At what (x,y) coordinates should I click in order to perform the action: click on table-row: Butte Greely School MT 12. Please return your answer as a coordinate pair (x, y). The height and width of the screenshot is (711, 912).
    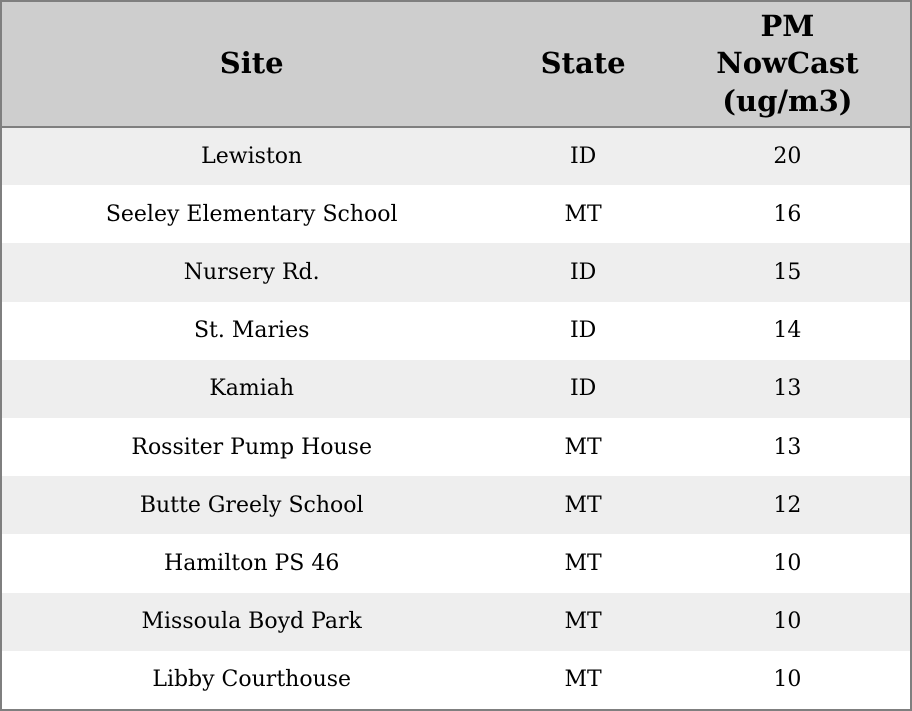
    Looking at the image, I should click on (456, 505).